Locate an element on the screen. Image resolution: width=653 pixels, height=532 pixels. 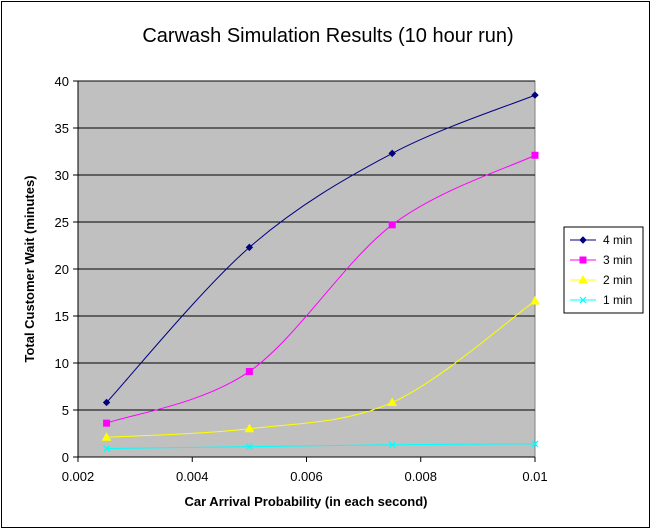
legend-box is located at coordinates (603, 270).